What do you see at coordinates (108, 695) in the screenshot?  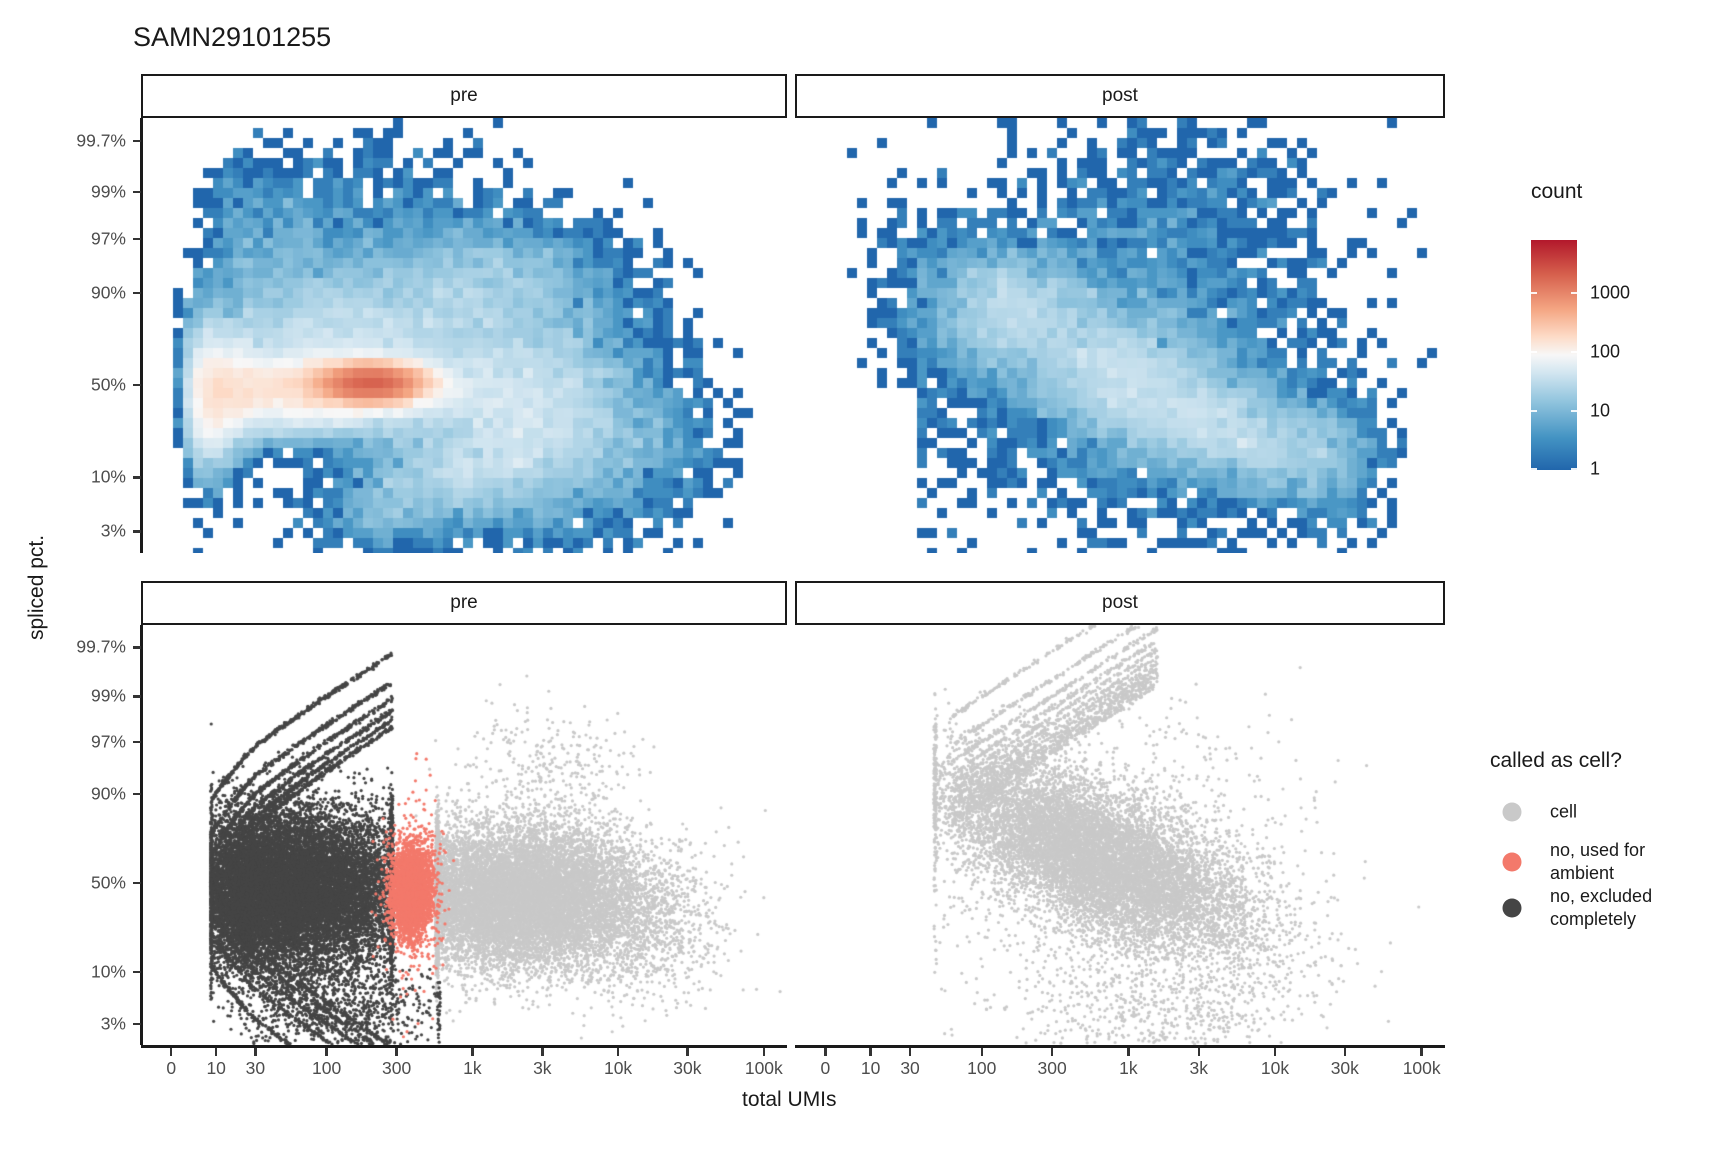 I see `y-tick-label: 99%` at bounding box center [108, 695].